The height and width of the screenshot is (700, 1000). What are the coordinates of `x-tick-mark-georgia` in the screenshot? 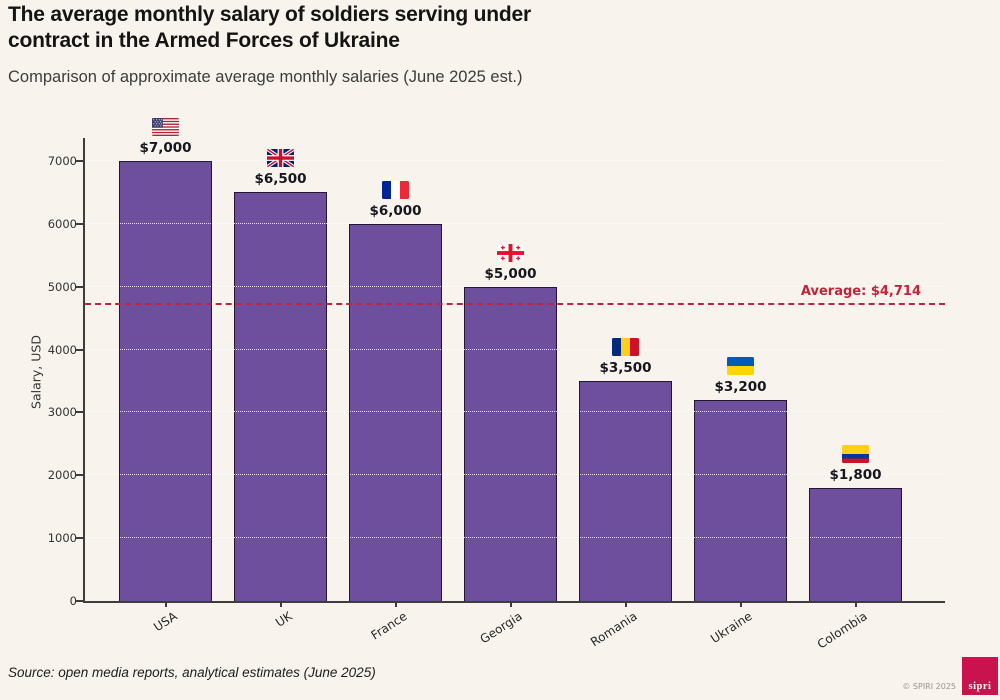 It's located at (510, 604).